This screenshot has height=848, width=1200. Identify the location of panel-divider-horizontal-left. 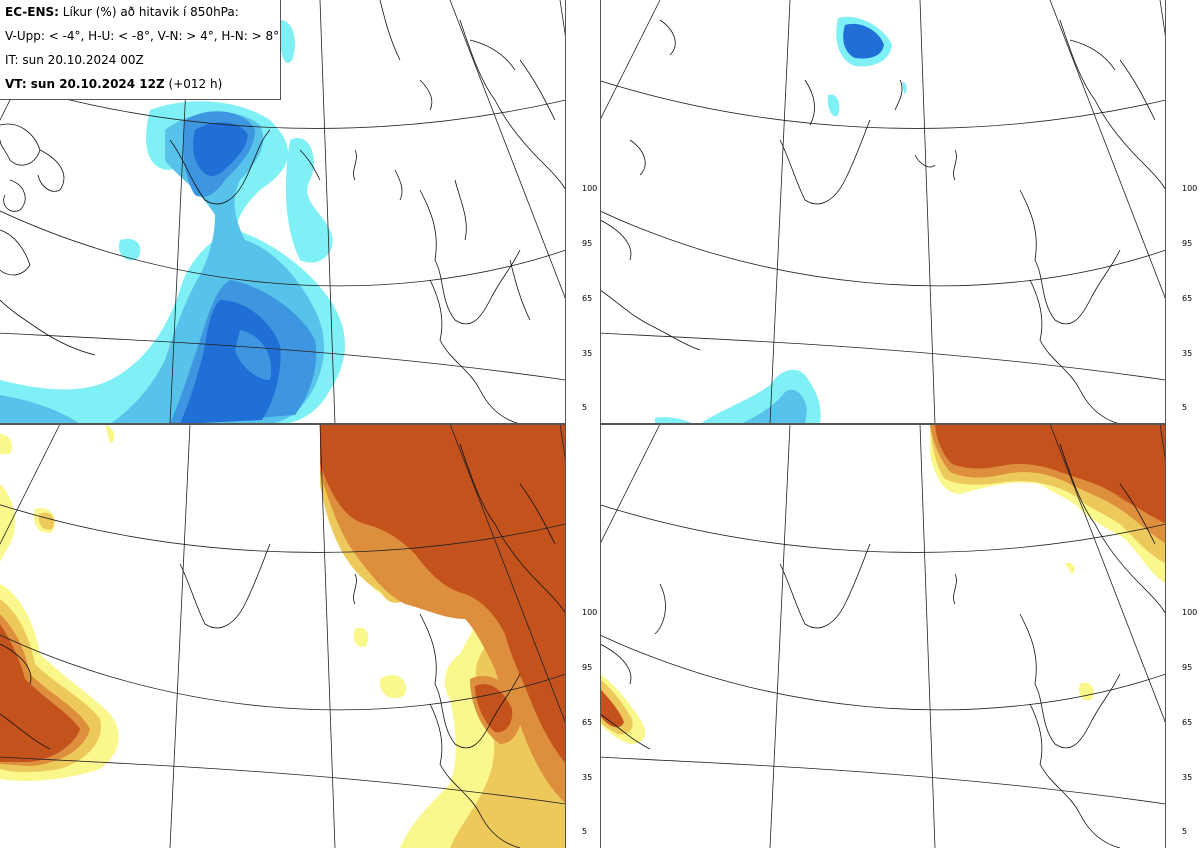
(283, 424).